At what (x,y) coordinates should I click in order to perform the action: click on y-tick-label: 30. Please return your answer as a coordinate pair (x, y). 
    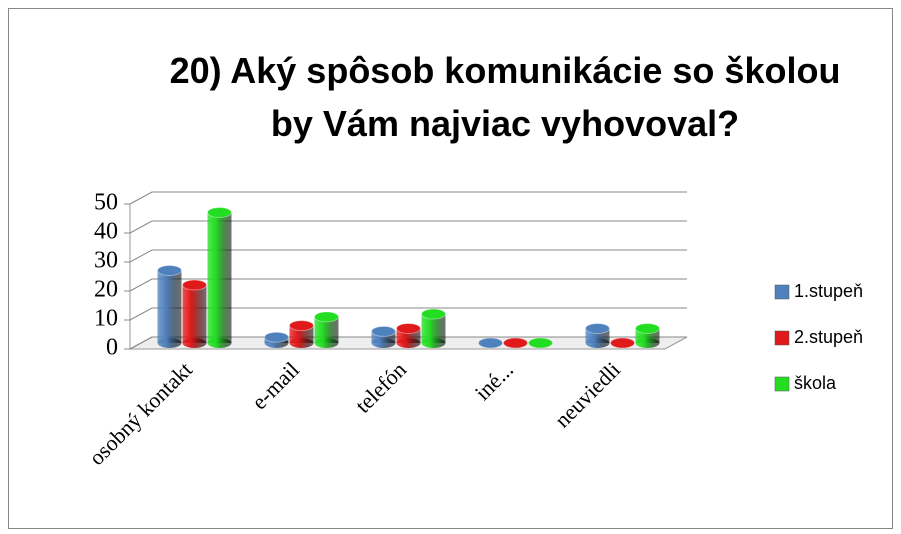
    Looking at the image, I should click on (106, 261).